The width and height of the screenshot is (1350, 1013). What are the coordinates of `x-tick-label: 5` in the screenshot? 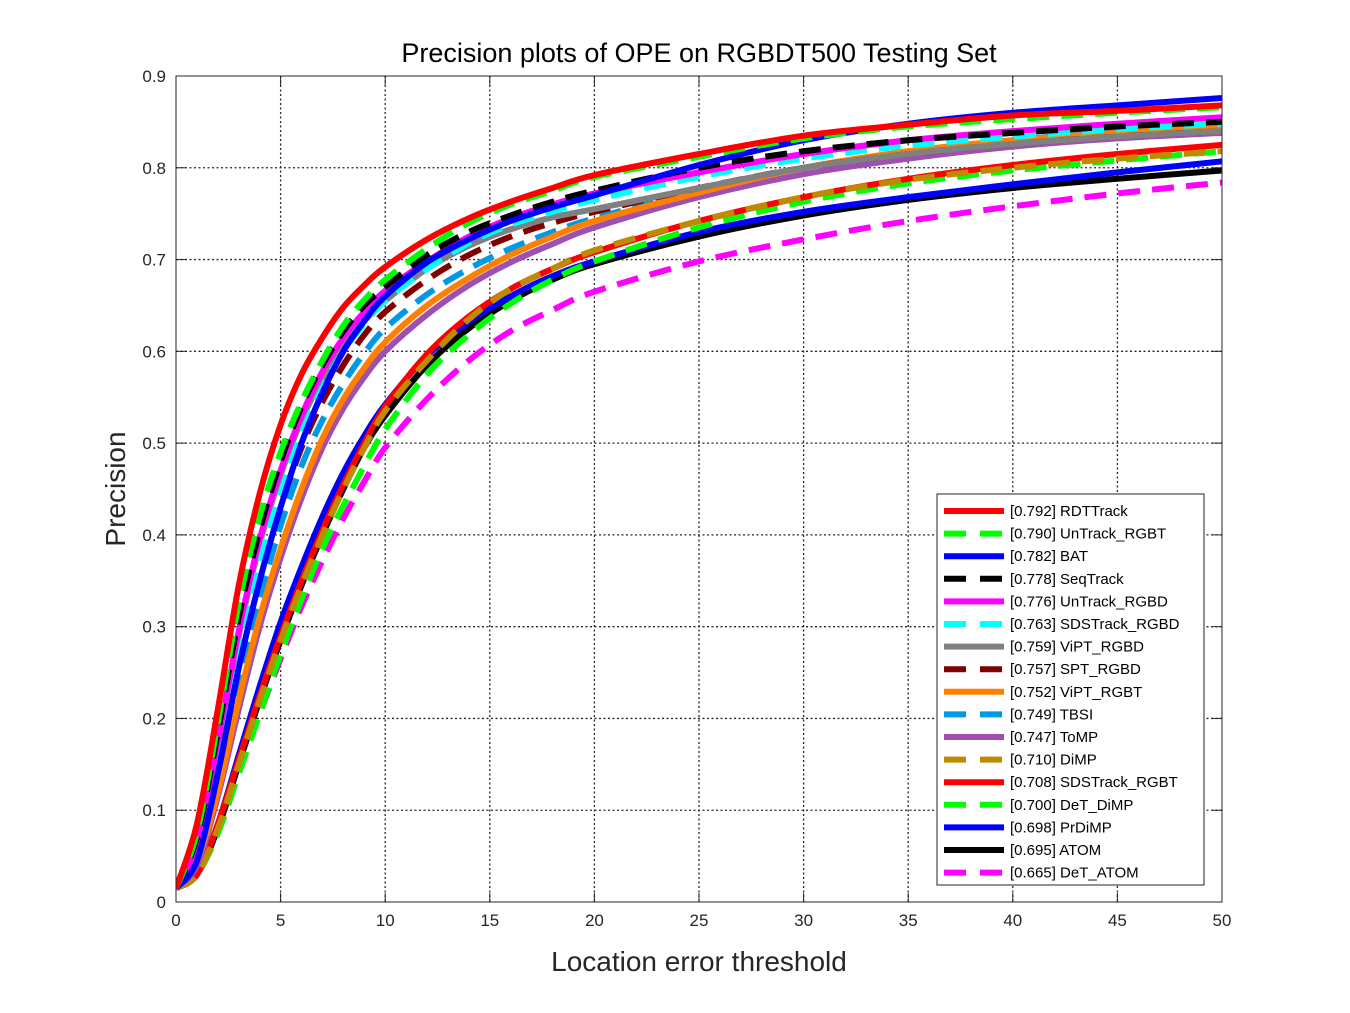 It's located at (280, 920).